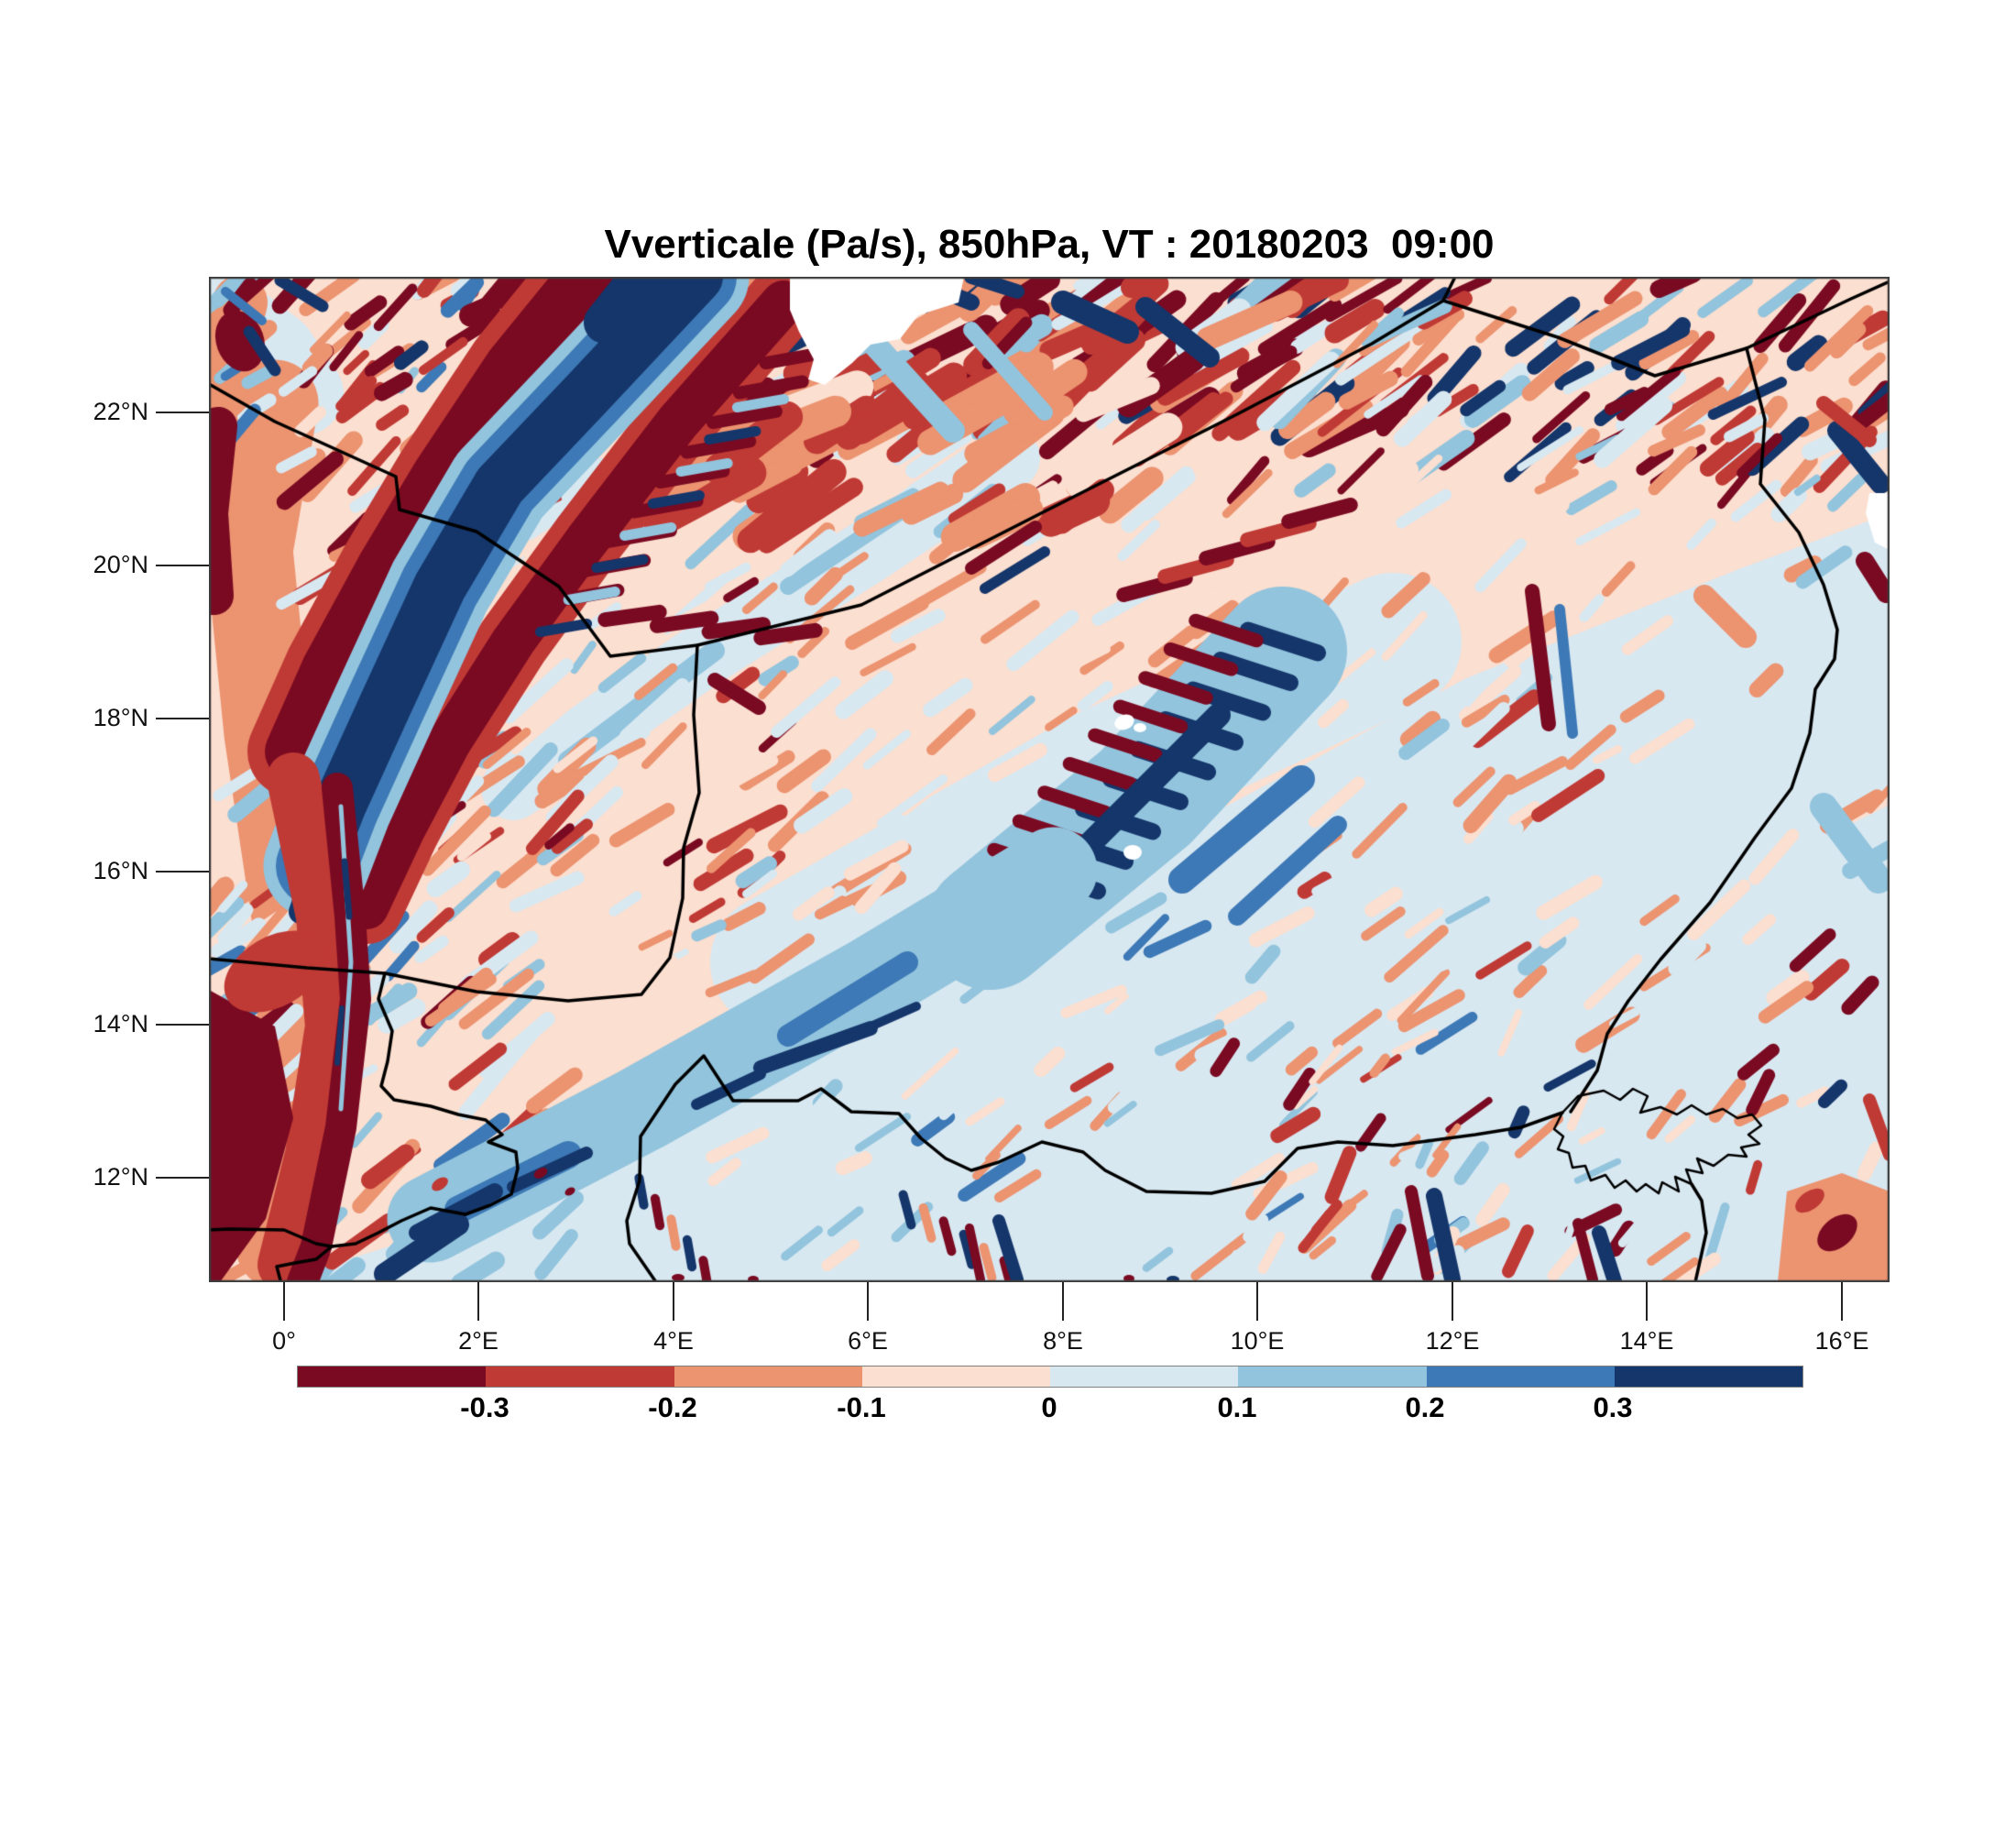 Image resolution: width=2016 pixels, height=1833 pixels. Describe the element at coordinates (1452, 1341) in the screenshot. I see `lon-tick-label: 12°E` at that location.